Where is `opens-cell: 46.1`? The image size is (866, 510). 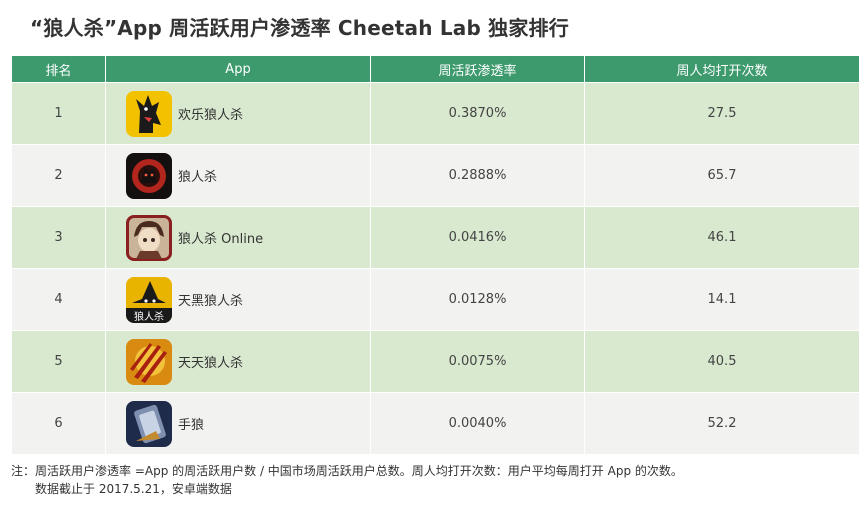 opens-cell: 46.1 is located at coordinates (722, 237).